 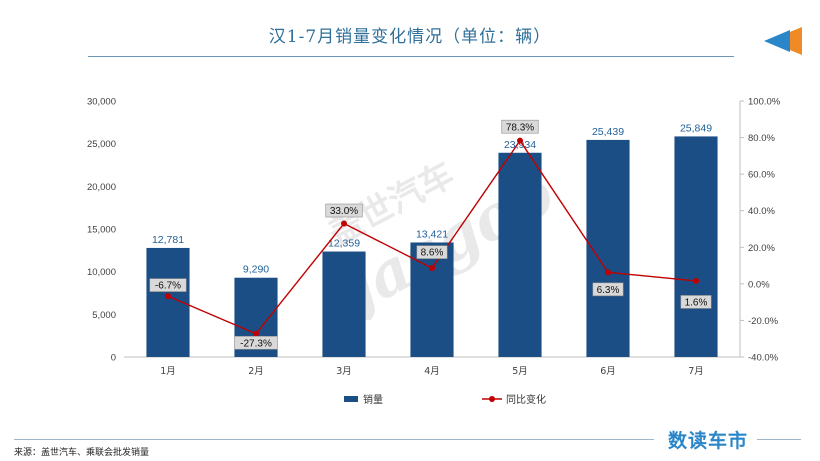 I want to click on page-title: 汉1-7月销量变化情况（单位：辆）, so click(x=410, y=37).